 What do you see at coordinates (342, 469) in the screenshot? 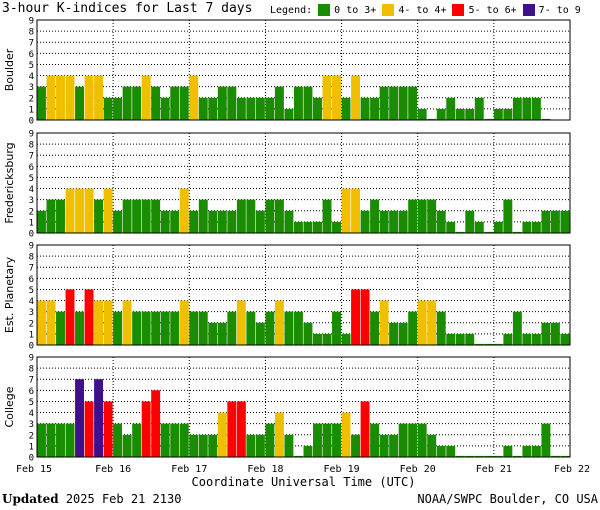
I see `x-tick-label: Feb 19` at bounding box center [342, 469].